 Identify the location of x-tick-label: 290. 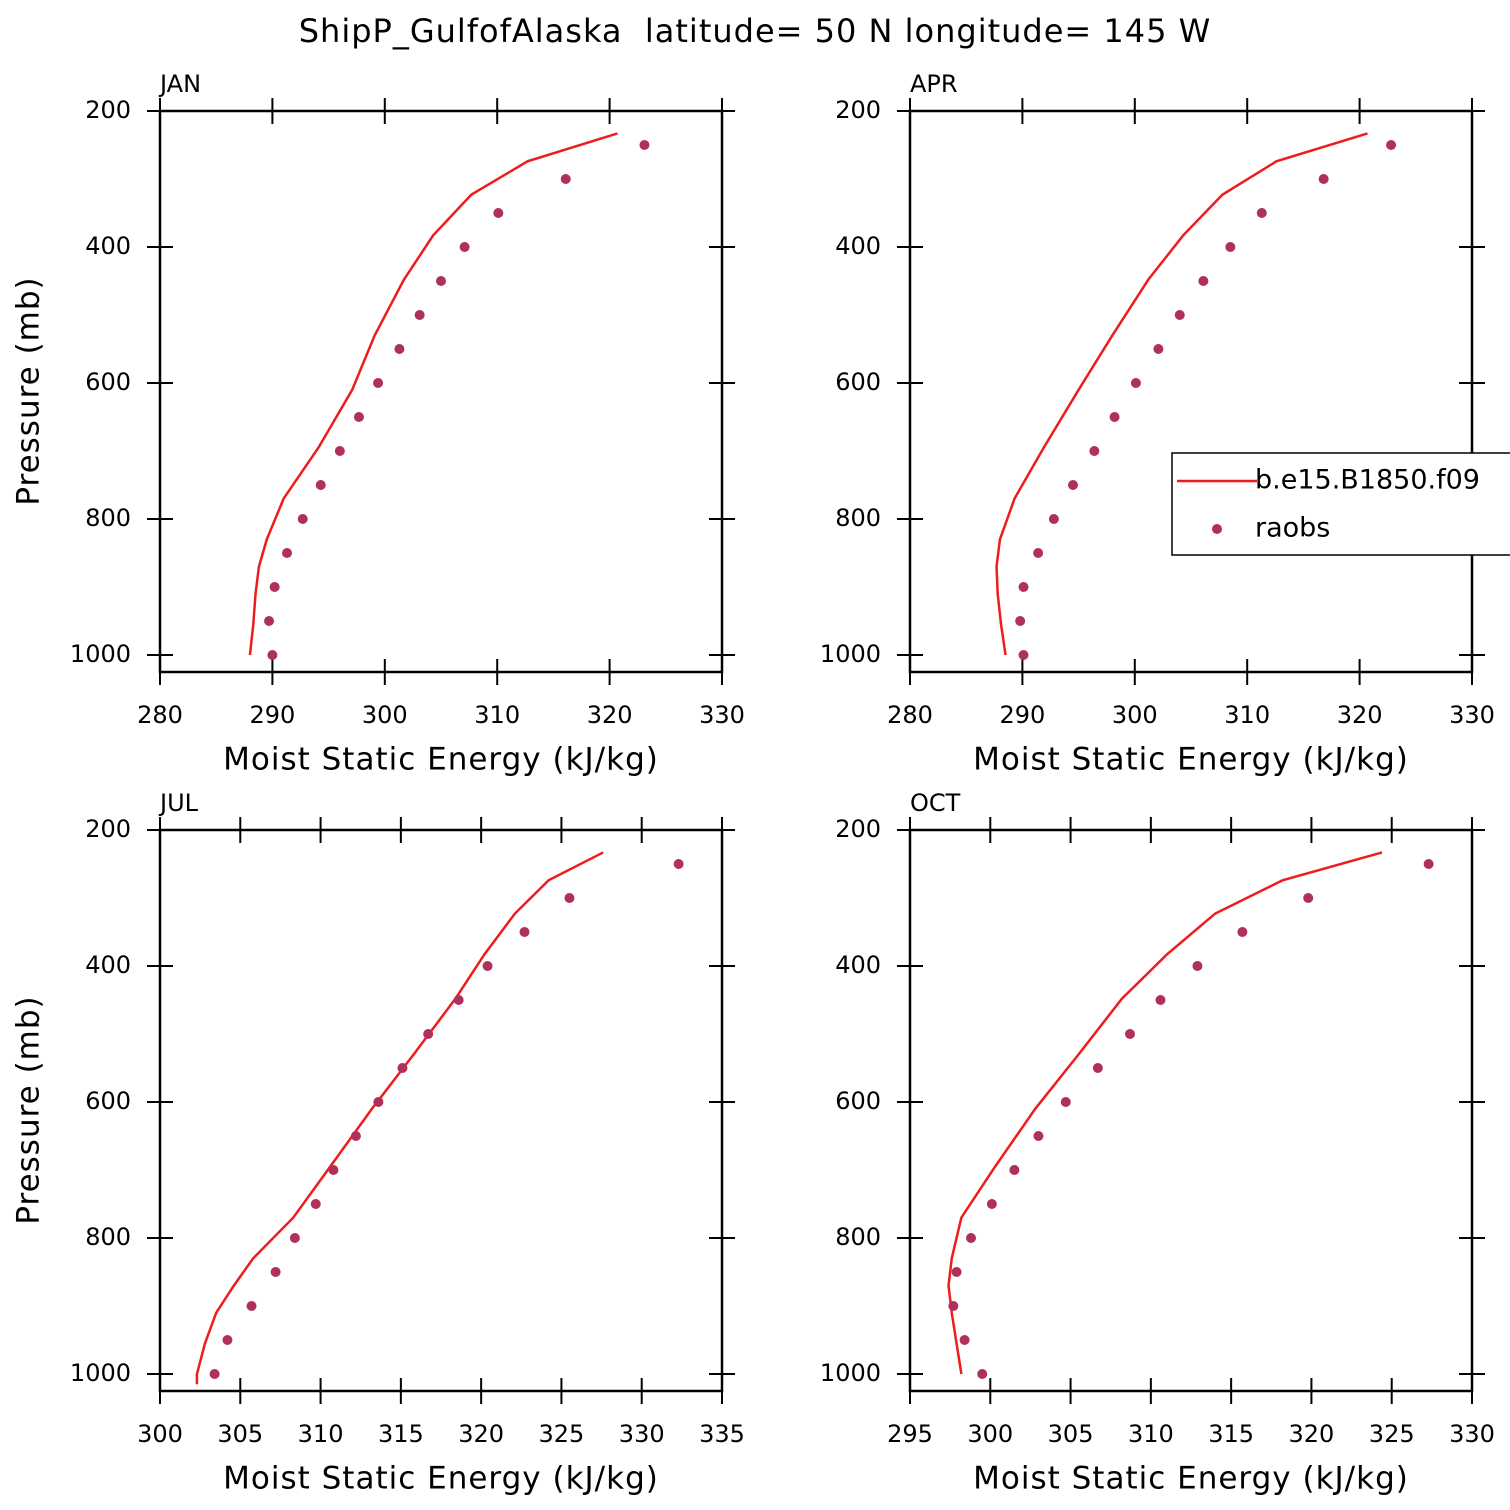
(272, 715).